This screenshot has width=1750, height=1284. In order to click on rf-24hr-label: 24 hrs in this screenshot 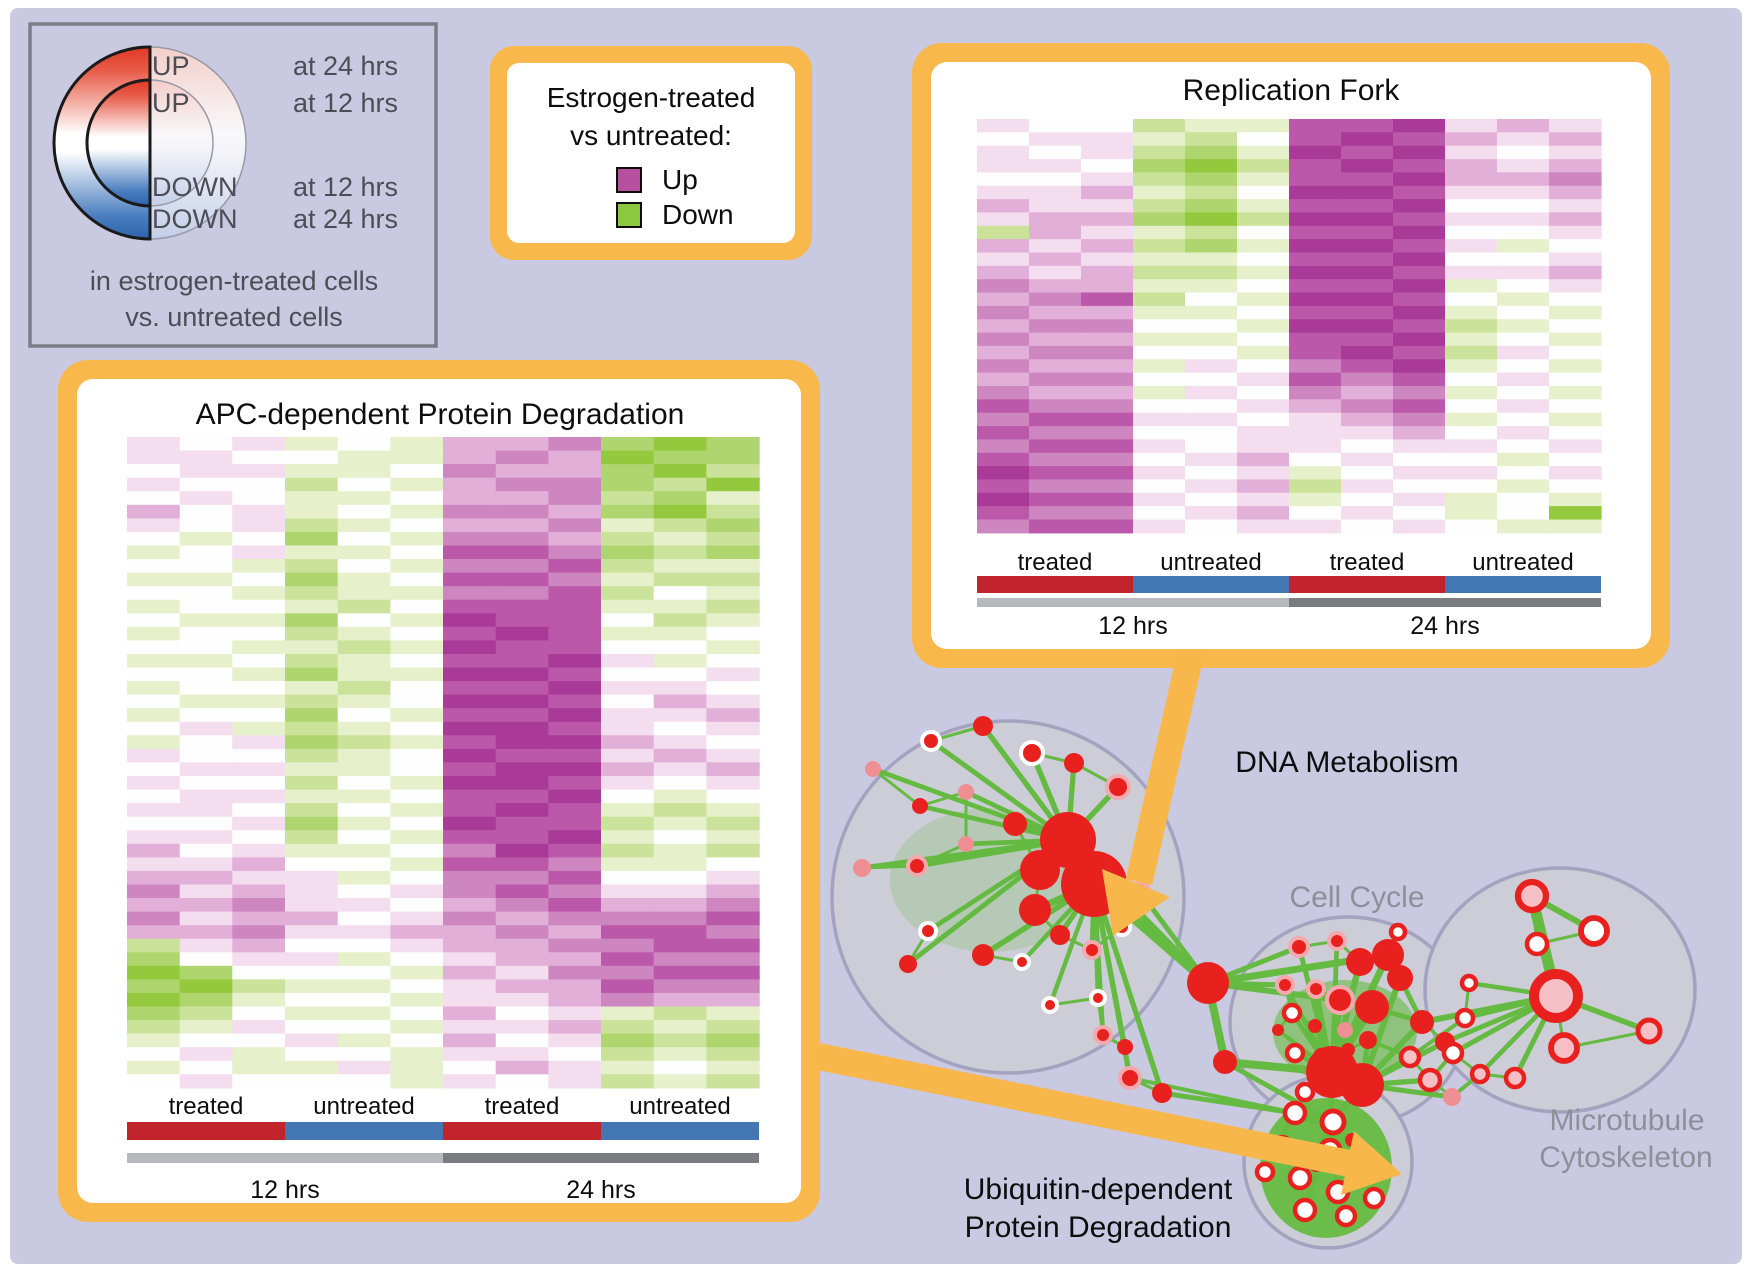, I will do `click(1444, 626)`.